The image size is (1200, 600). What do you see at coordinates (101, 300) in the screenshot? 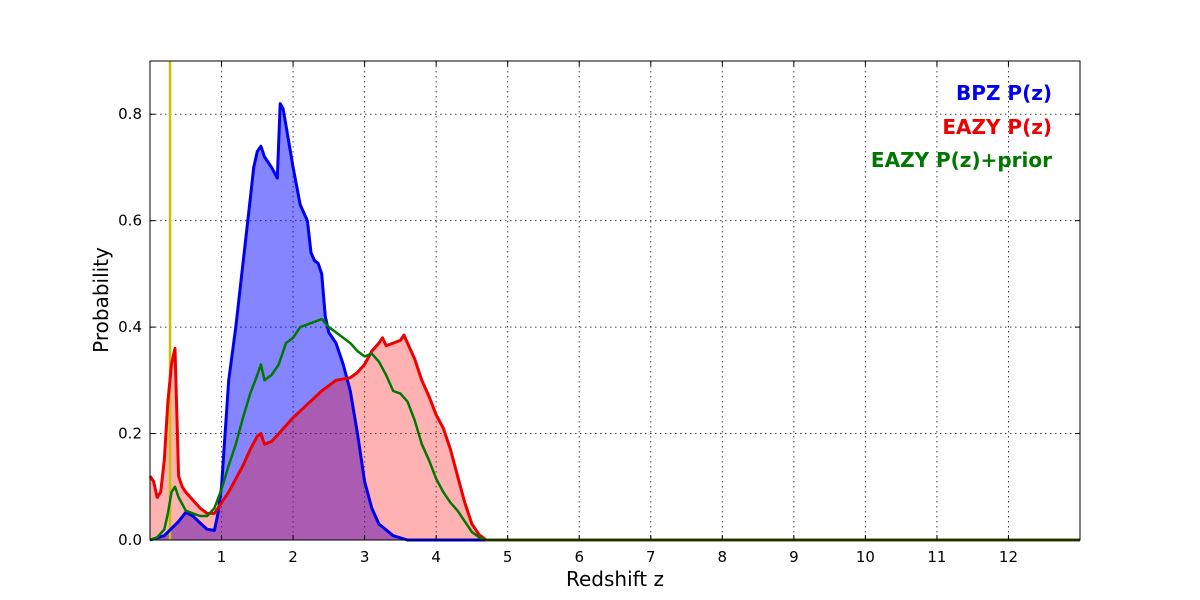
I see `y-axis-label: Probability` at bounding box center [101, 300].